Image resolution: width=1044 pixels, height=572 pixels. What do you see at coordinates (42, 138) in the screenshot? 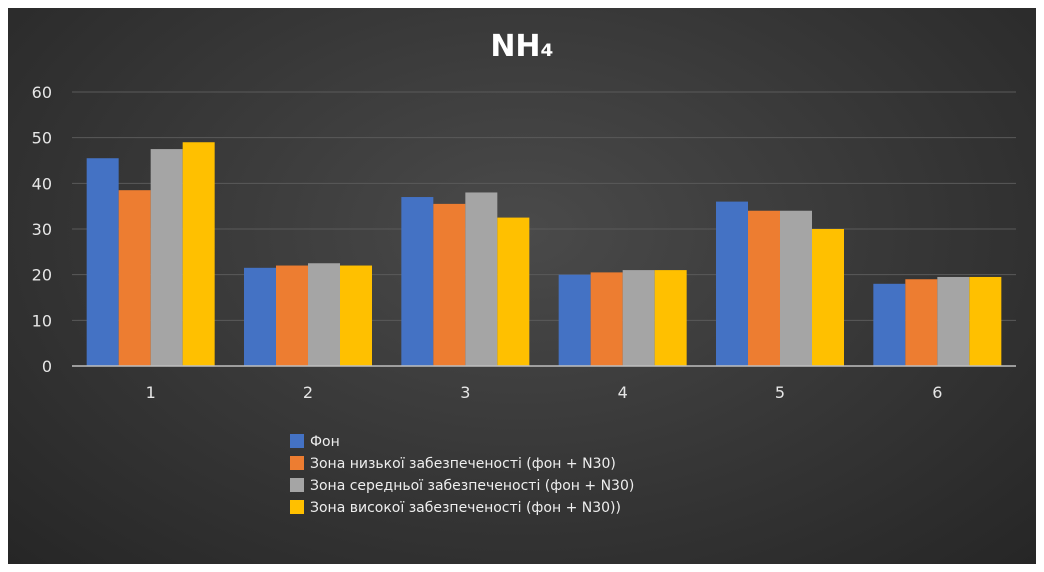
I see `y-tick-label: 50` at bounding box center [42, 138].